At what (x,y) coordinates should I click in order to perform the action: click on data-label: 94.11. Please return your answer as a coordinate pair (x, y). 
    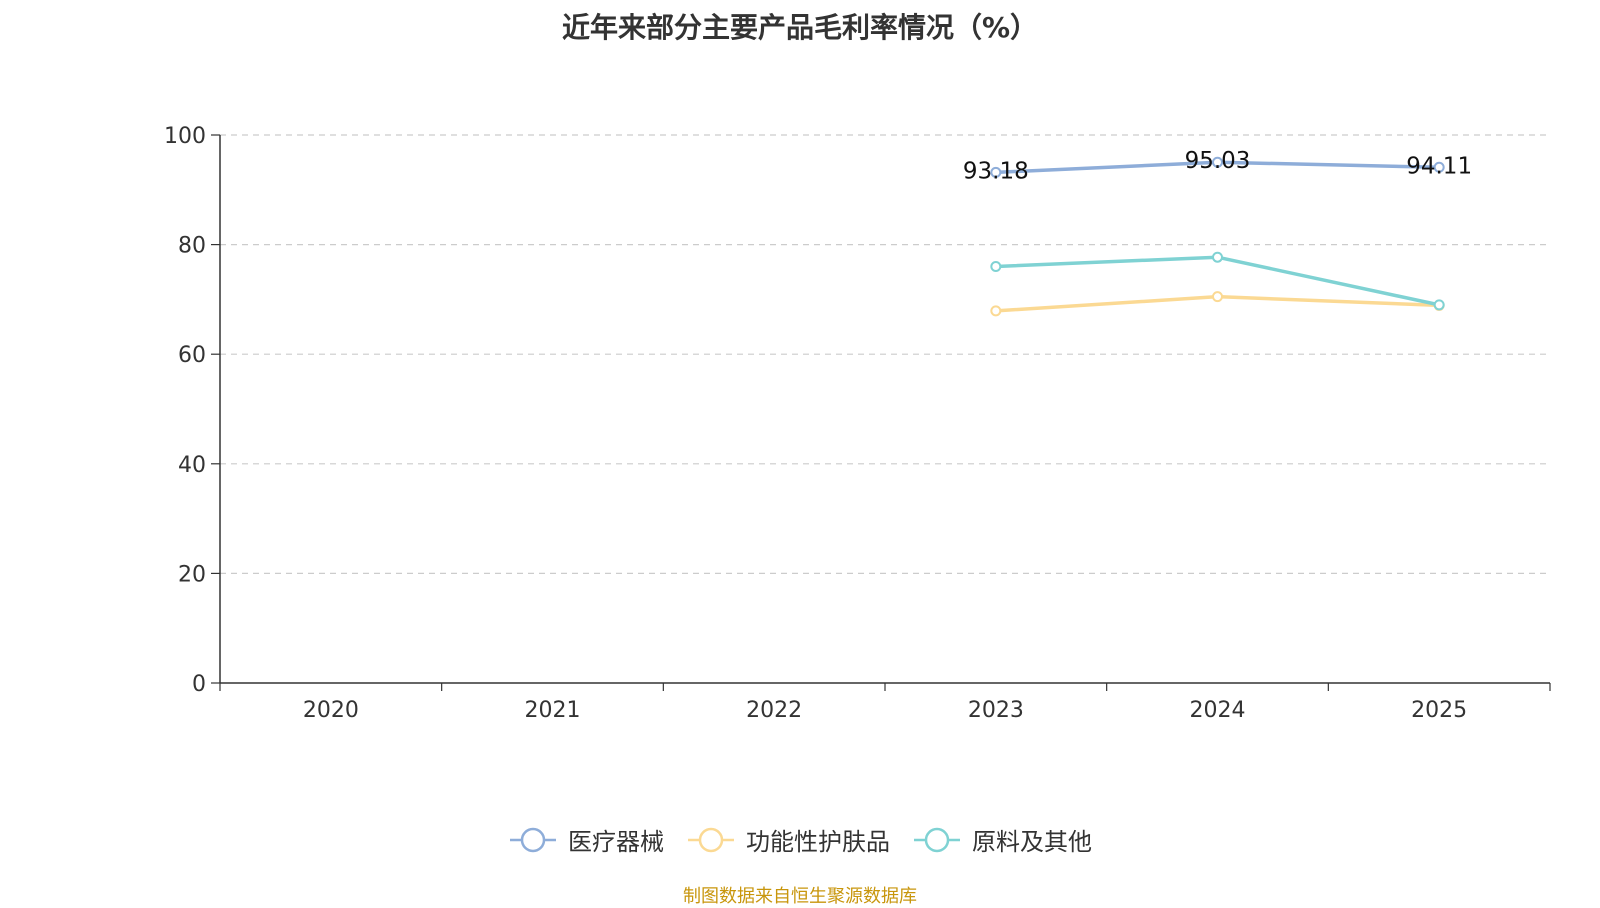
    Looking at the image, I should click on (1439, 166).